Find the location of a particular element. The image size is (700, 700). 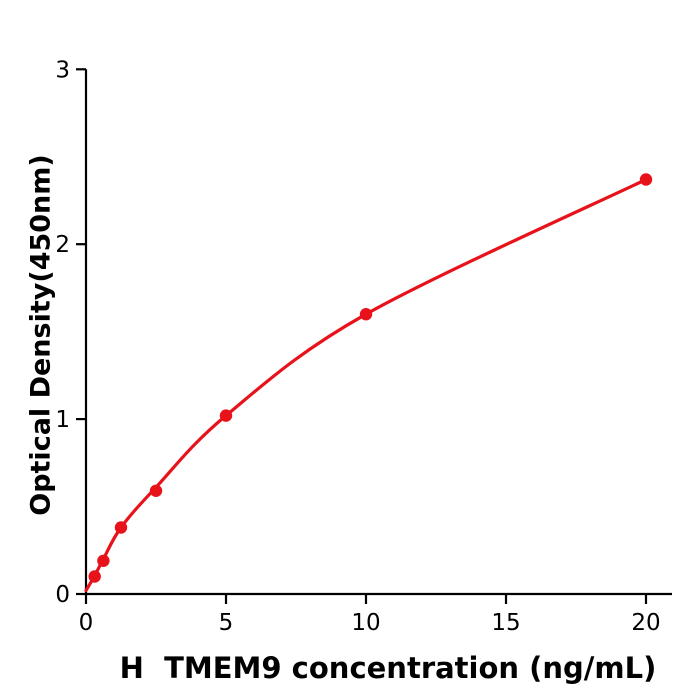

x-tick-label: 10 is located at coordinates (365, 623).